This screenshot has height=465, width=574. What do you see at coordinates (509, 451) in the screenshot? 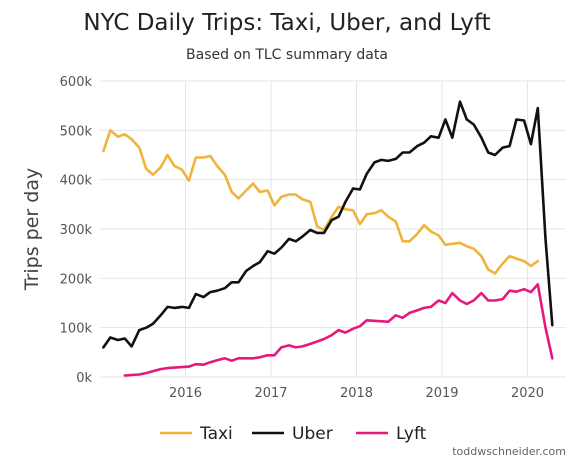
I see `credit-text: toddwschneider.com` at bounding box center [509, 451].